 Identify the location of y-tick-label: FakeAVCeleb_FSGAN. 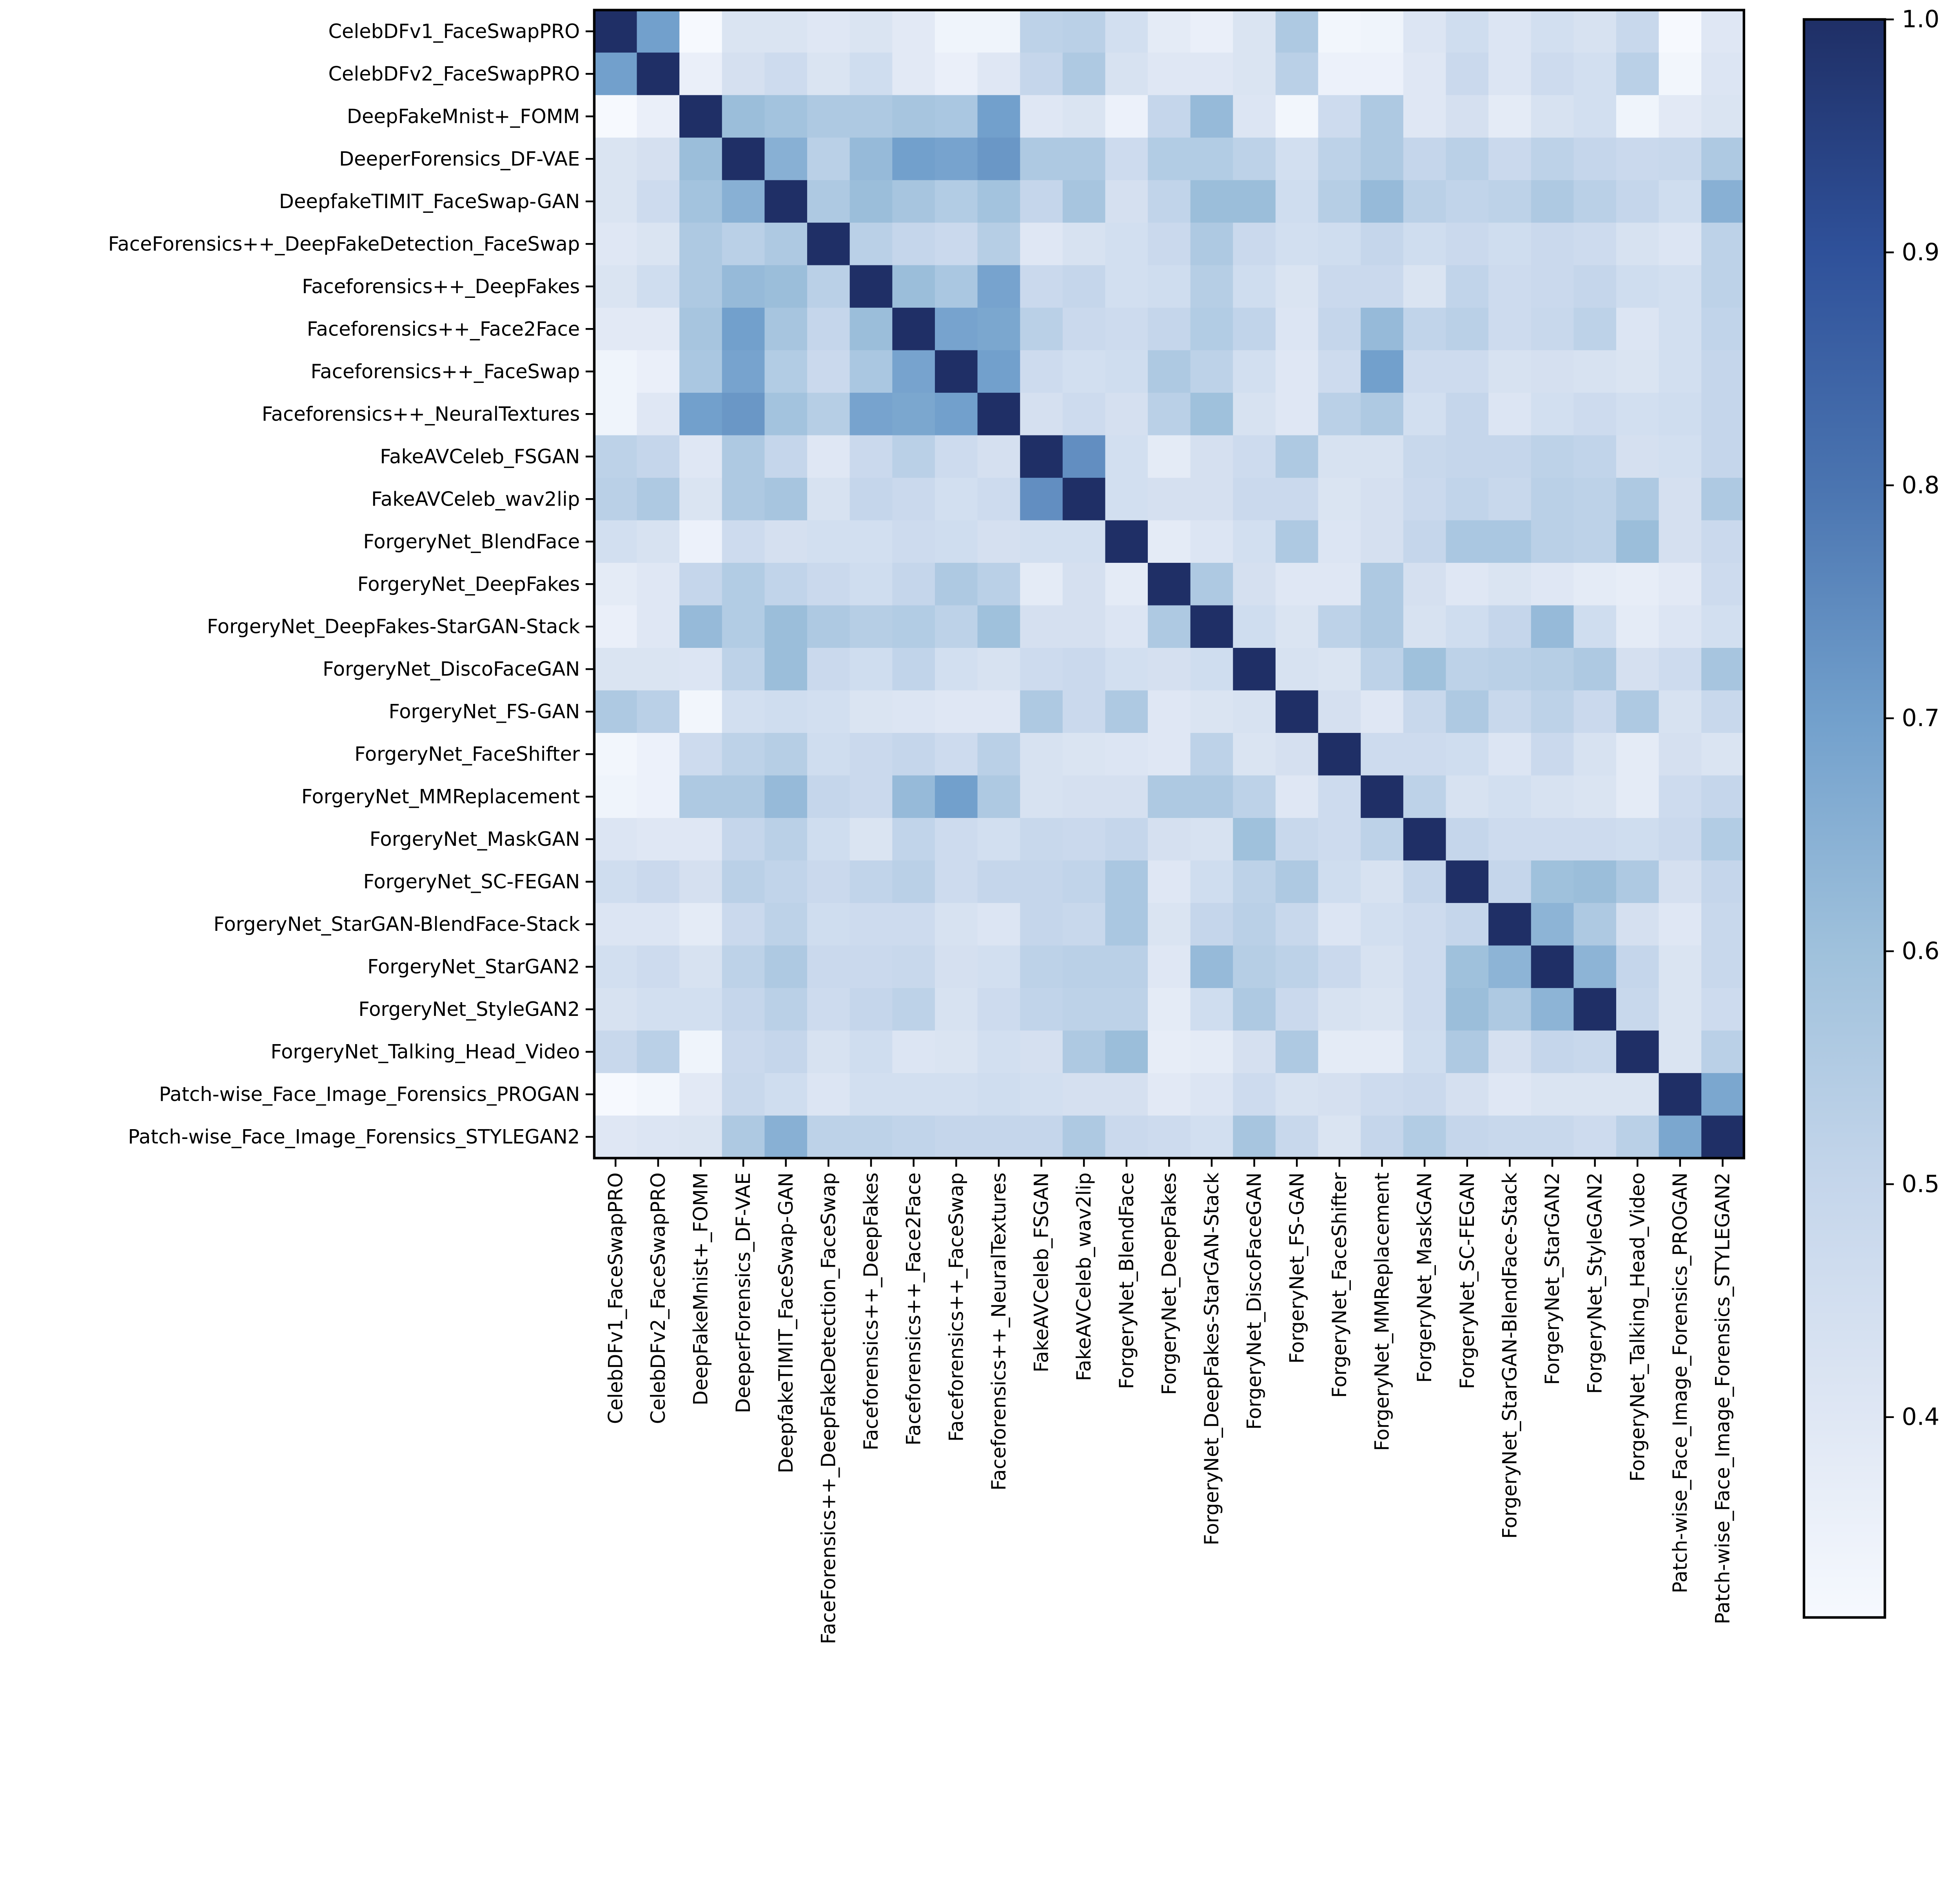
(480, 456).